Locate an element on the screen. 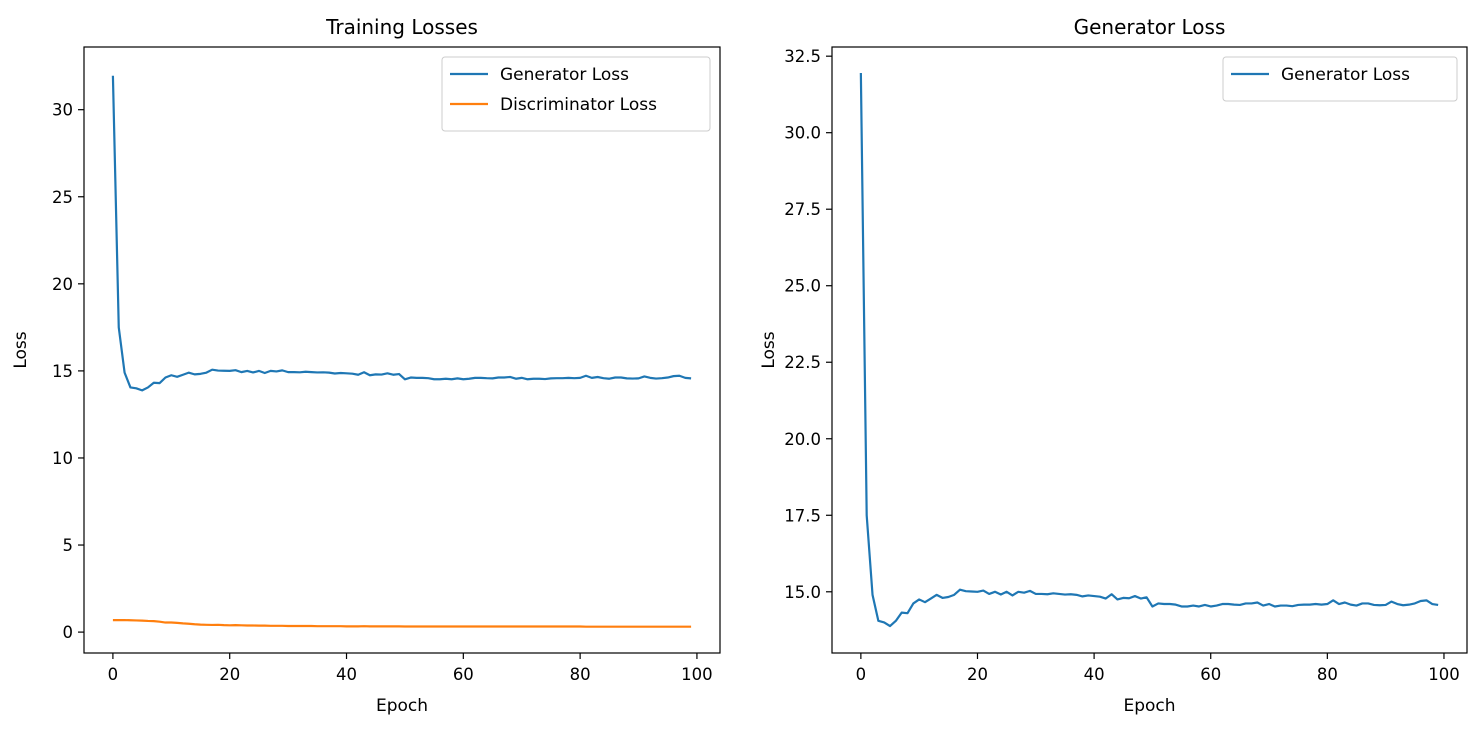  training-losses-y-tick-label: 30 is located at coordinates (62, 110).